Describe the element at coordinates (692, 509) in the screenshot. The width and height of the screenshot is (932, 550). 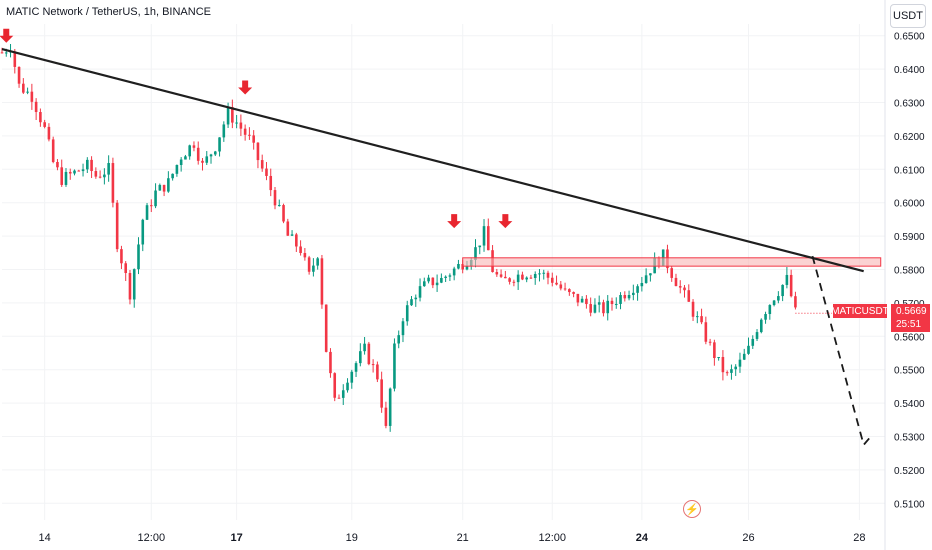
I see `lightning-icon: ⚡` at that location.